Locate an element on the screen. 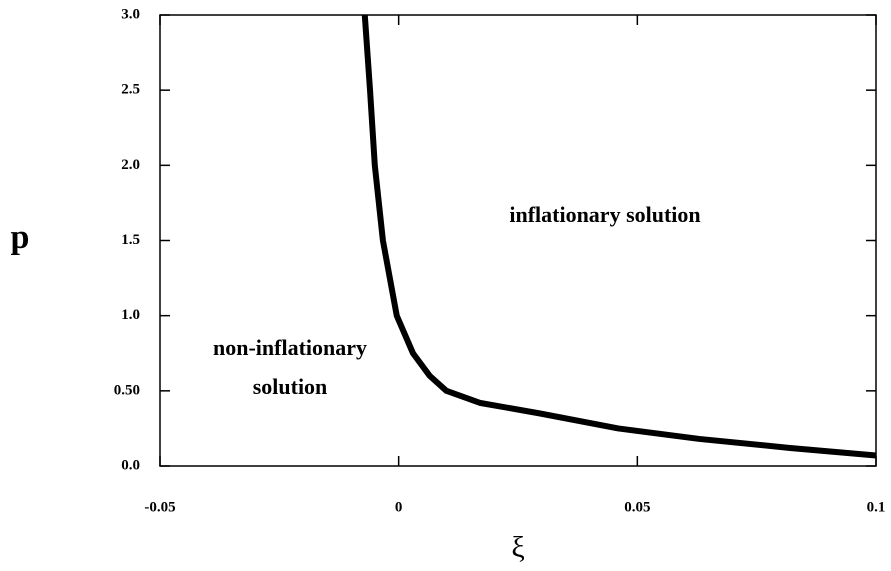 Image resolution: width=891 pixels, height=571 pixels. y-tick-label: 2.0 is located at coordinates (130, 165).